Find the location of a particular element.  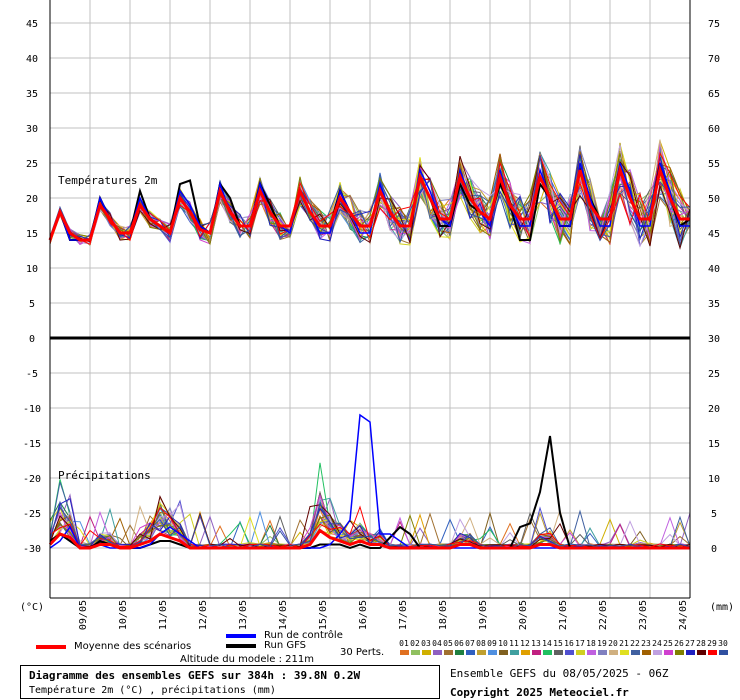

member-number: 04 is located at coordinates (437, 643).